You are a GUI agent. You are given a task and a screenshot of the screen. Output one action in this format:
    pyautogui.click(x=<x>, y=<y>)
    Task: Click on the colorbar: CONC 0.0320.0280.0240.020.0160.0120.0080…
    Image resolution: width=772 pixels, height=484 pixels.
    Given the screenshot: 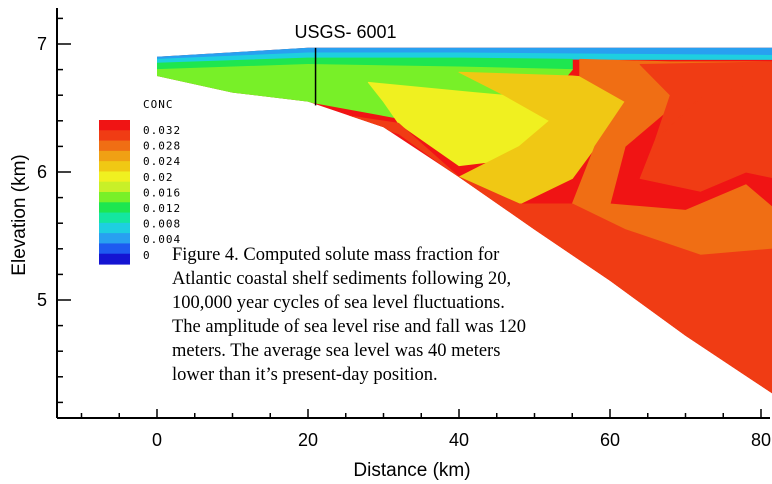 What is the action you would take?
    pyautogui.click(x=140, y=181)
    